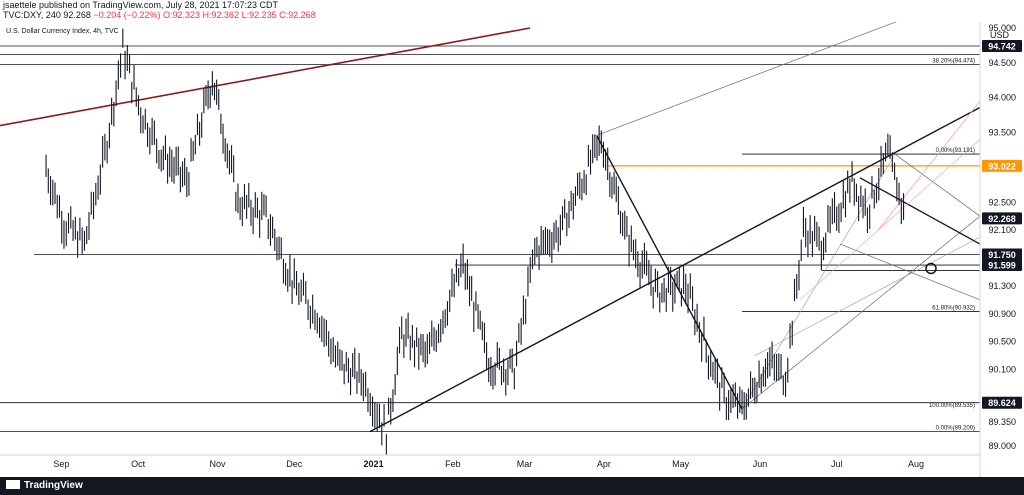  What do you see at coordinates (1002, 446) in the screenshot?
I see `y-tick-label: 89.000` at bounding box center [1002, 446].